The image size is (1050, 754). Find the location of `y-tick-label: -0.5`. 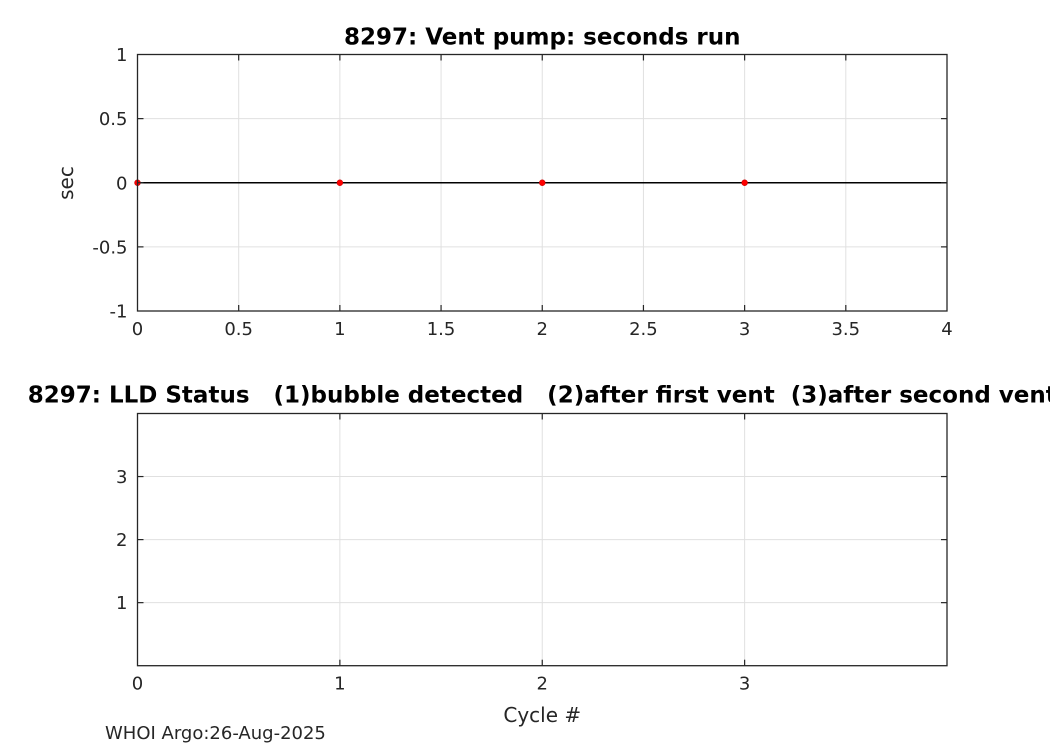

y-tick-label: -0.5 is located at coordinates (109, 247).